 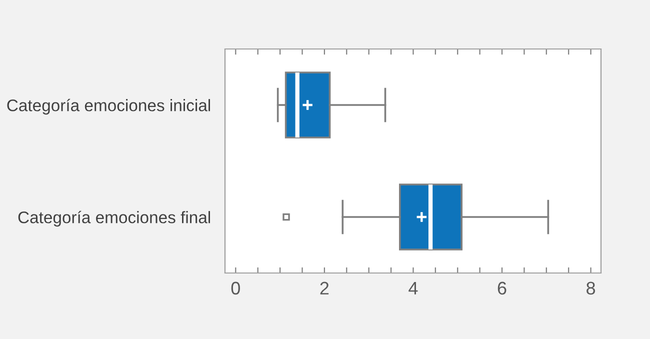 I want to click on x-tick-label: 6, so click(x=502, y=288).